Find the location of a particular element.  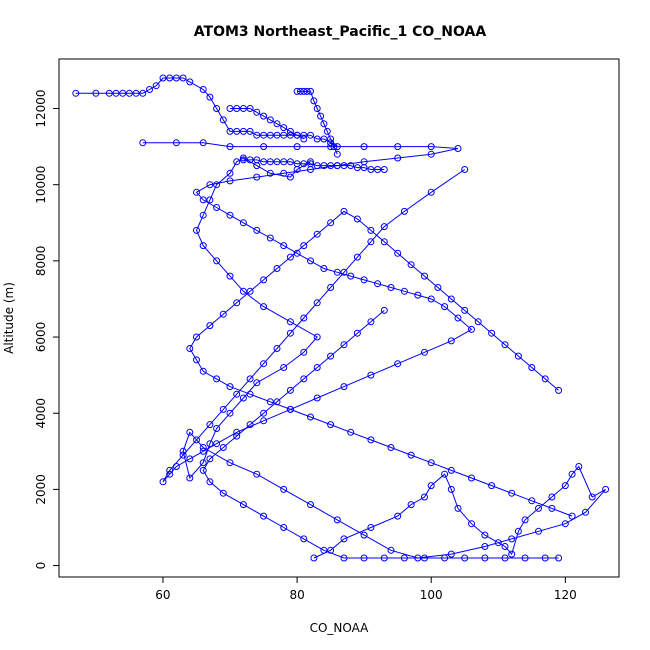

x-tick-label: 100 is located at coordinates (431, 595).